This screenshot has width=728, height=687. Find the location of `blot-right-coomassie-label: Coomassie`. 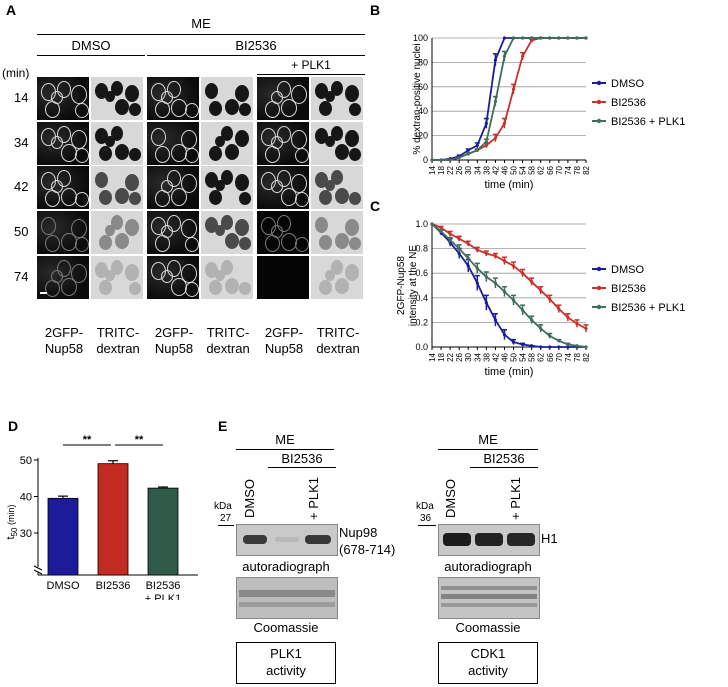

blot-right-coomassie-label: Coomassie is located at coordinates (488, 627).